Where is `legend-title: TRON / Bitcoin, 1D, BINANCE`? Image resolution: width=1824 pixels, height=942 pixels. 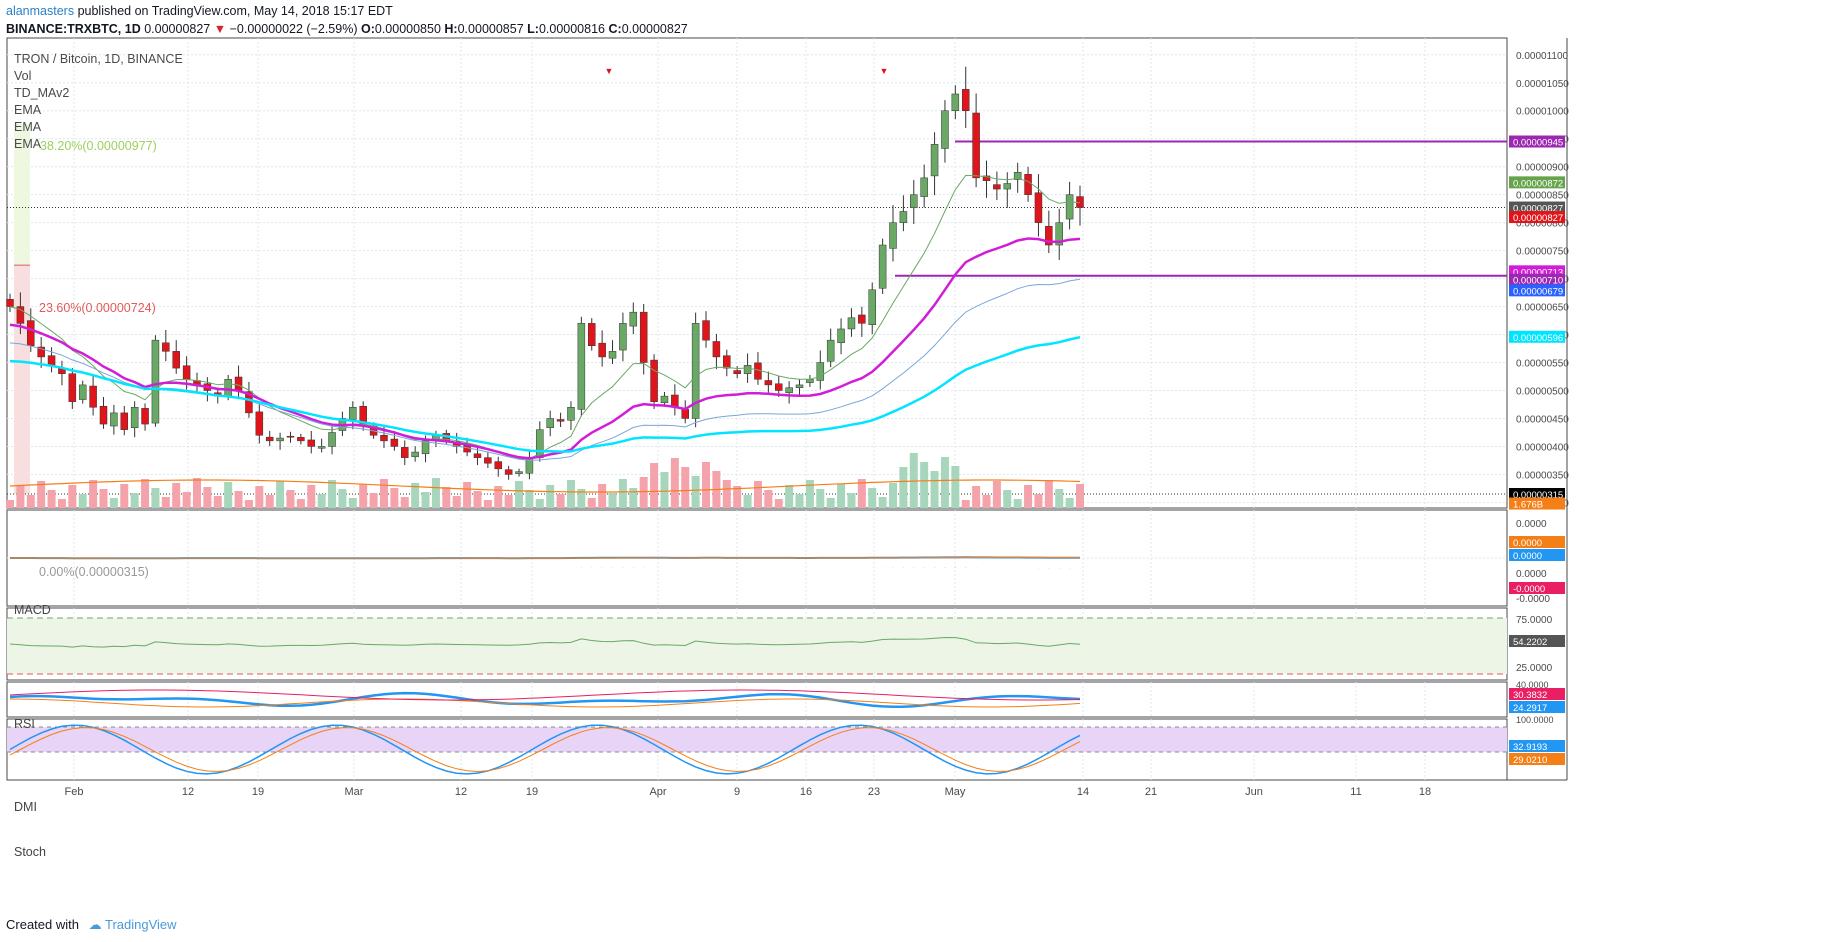 legend-title: TRON / Bitcoin, 1D, BINANCE is located at coordinates (98, 59).